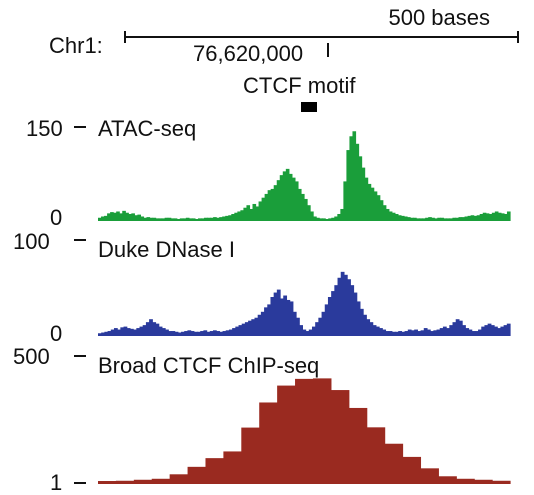 The width and height of the screenshot is (534, 495). Describe the element at coordinates (299, 85) in the screenshot. I see `motif-label: CTCF motif` at that location.